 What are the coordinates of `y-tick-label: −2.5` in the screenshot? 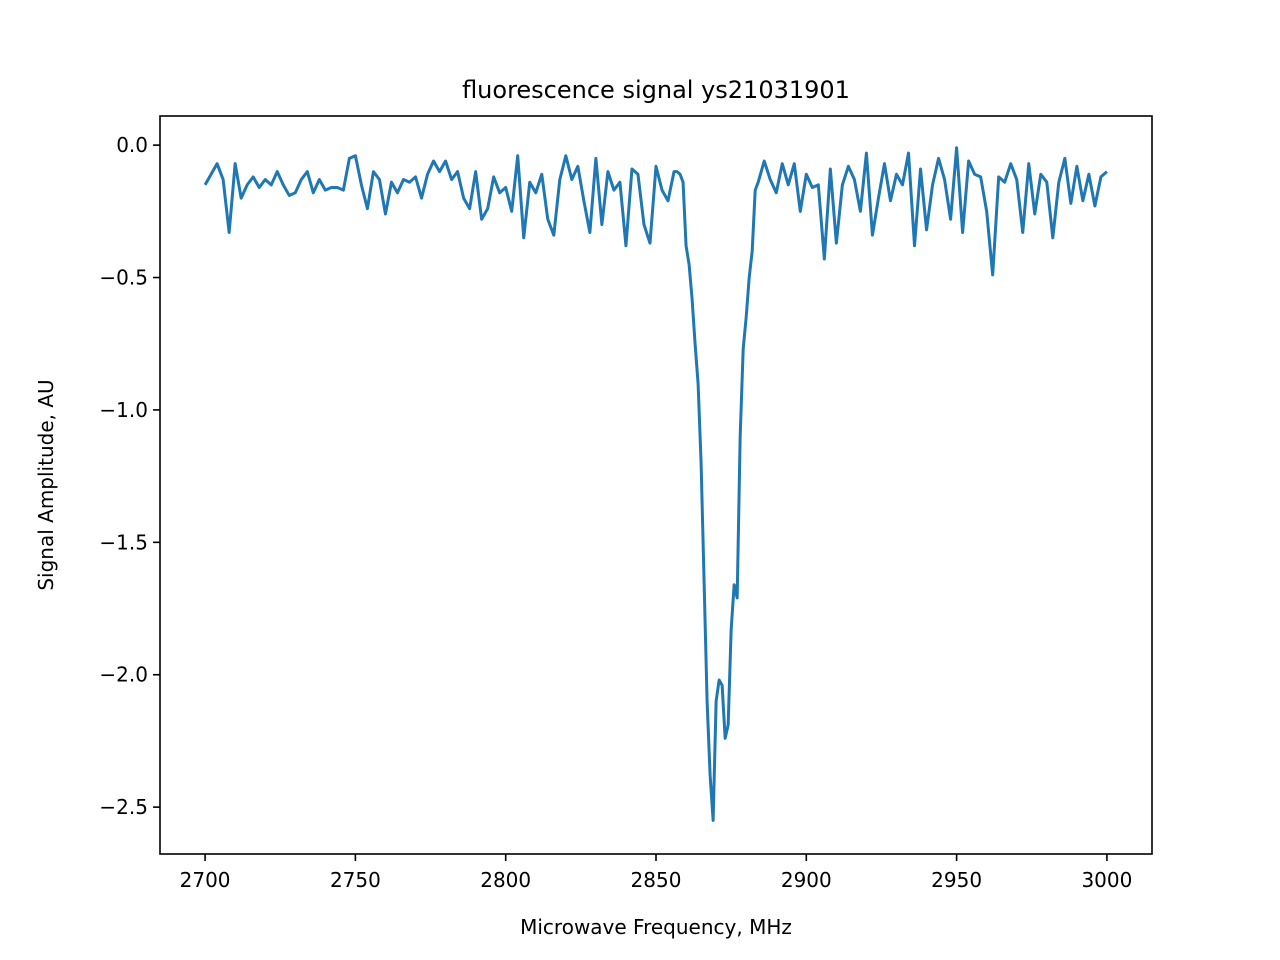 It's located at (123, 807).